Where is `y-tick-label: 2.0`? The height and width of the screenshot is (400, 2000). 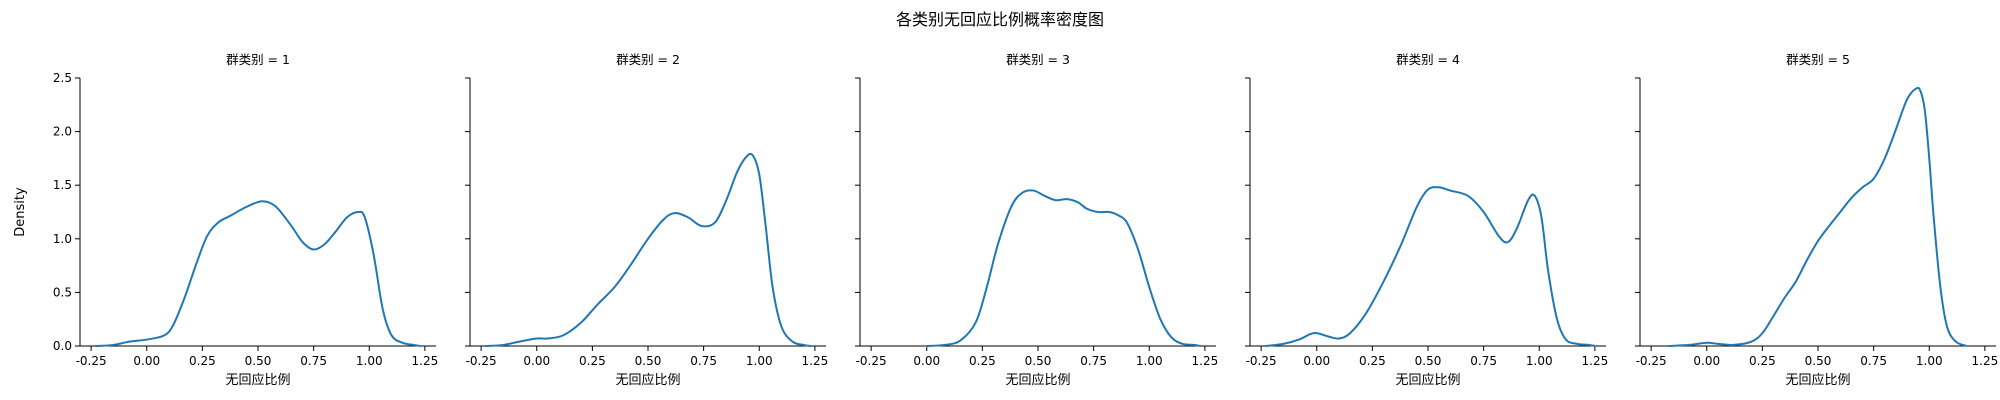 y-tick-label: 2.0 is located at coordinates (62, 132).